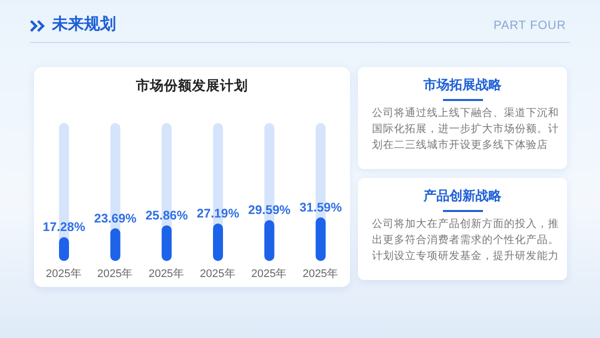  What do you see at coordinates (465, 129) in the screenshot?
I see `text: 公司将通过线上线下融合、渠道下沉和国际化拓展，进一步扩大市场份额。计划在二三线城市开设更多线下体验店` at bounding box center [465, 129].